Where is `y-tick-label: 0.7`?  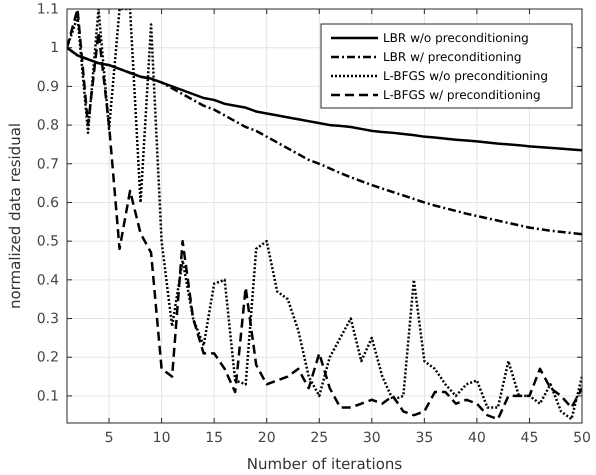
y-tick-label: 0.7 is located at coordinates (47, 164).